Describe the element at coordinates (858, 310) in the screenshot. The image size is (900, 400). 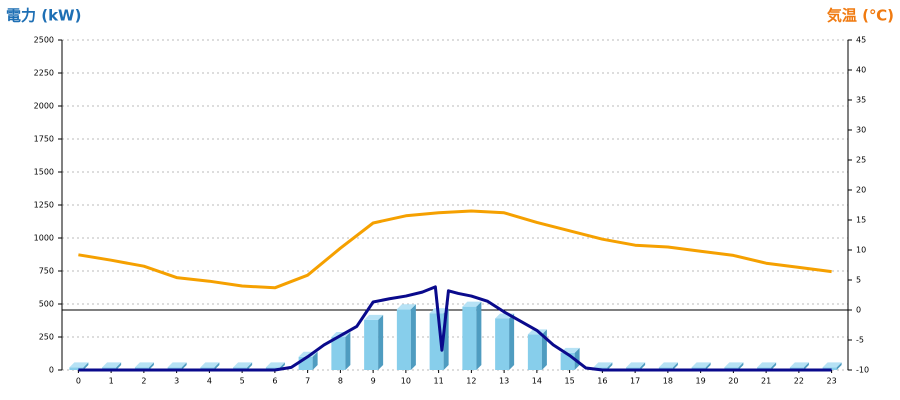
I see `y2-tick-label: 0` at that location.